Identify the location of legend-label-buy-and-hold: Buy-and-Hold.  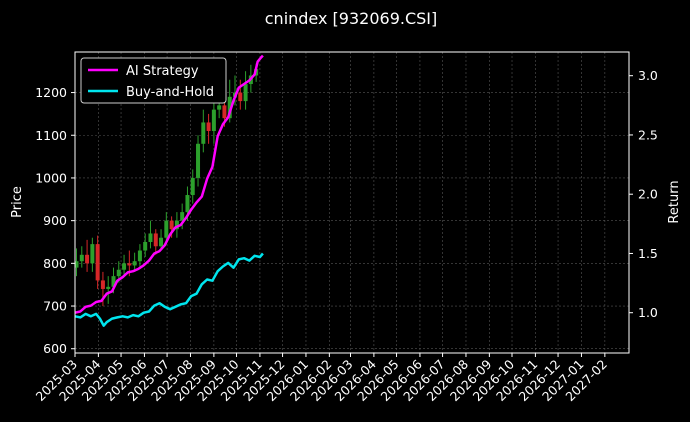
(170, 92).